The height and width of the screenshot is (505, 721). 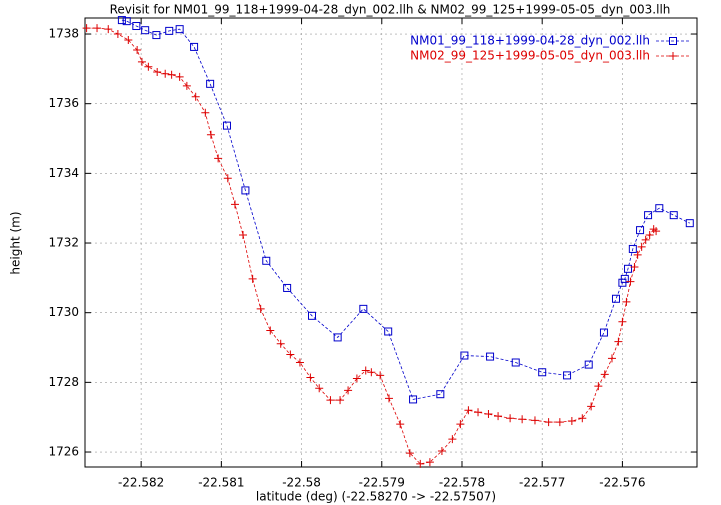 I want to click on x-tick-label: -22.577, so click(x=542, y=483).